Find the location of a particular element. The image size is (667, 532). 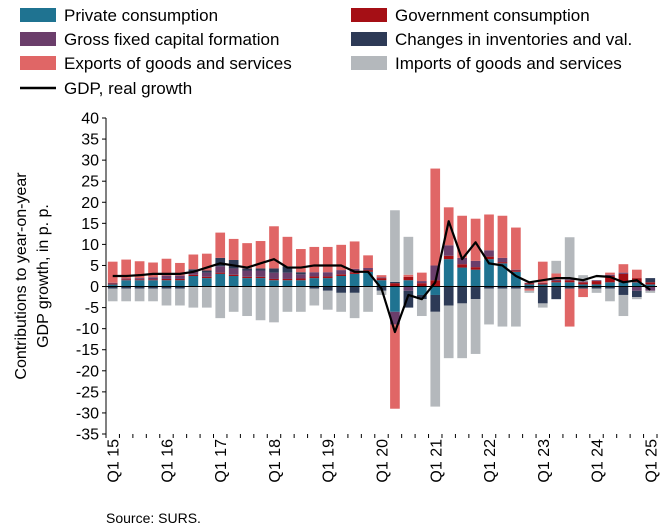

bar-changes-in-inventories-and-val-2015Q2 is located at coordinates (126, 287).